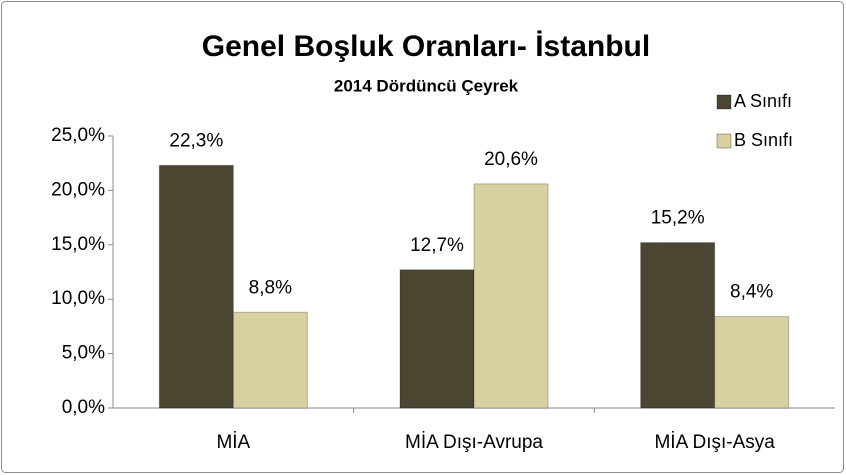  I want to click on y-tick-label: 5,0%, so click(83, 353).